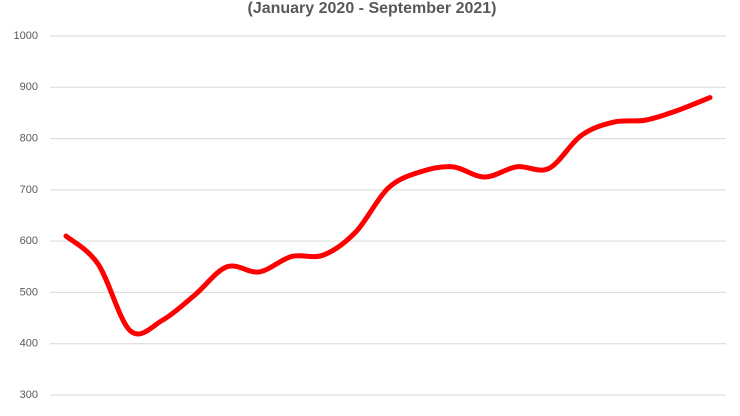 This screenshot has height=416, width=740. Describe the element at coordinates (29, 138) in the screenshot. I see `y-tick-label: 800` at that location.